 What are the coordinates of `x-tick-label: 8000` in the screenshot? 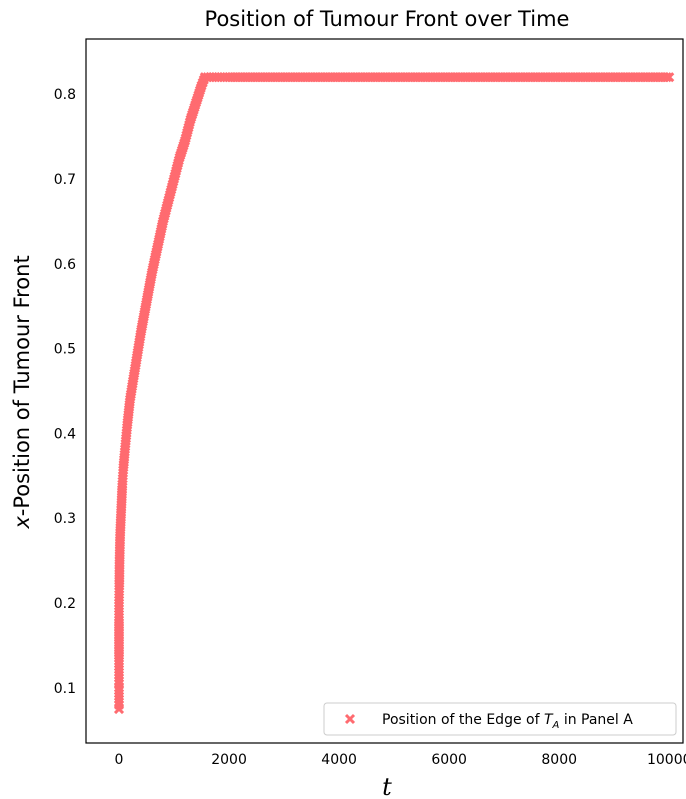 It's located at (559, 760).